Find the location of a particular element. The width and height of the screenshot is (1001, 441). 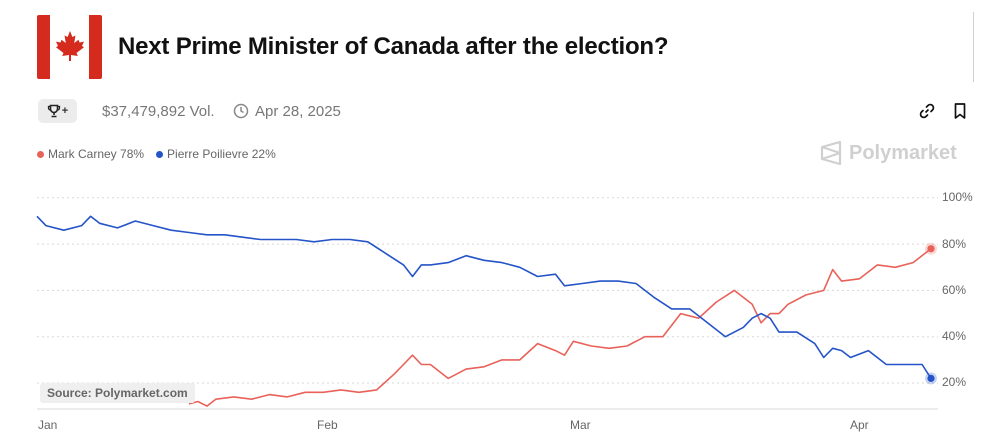

link-icon is located at coordinates (927, 111).